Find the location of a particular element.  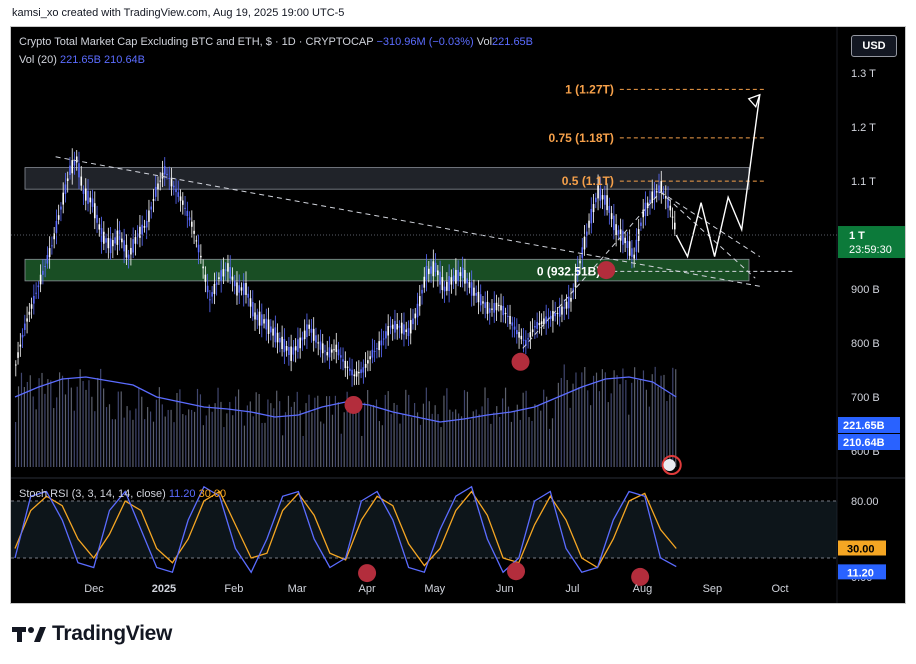

low-marker is located at coordinates (606, 270).